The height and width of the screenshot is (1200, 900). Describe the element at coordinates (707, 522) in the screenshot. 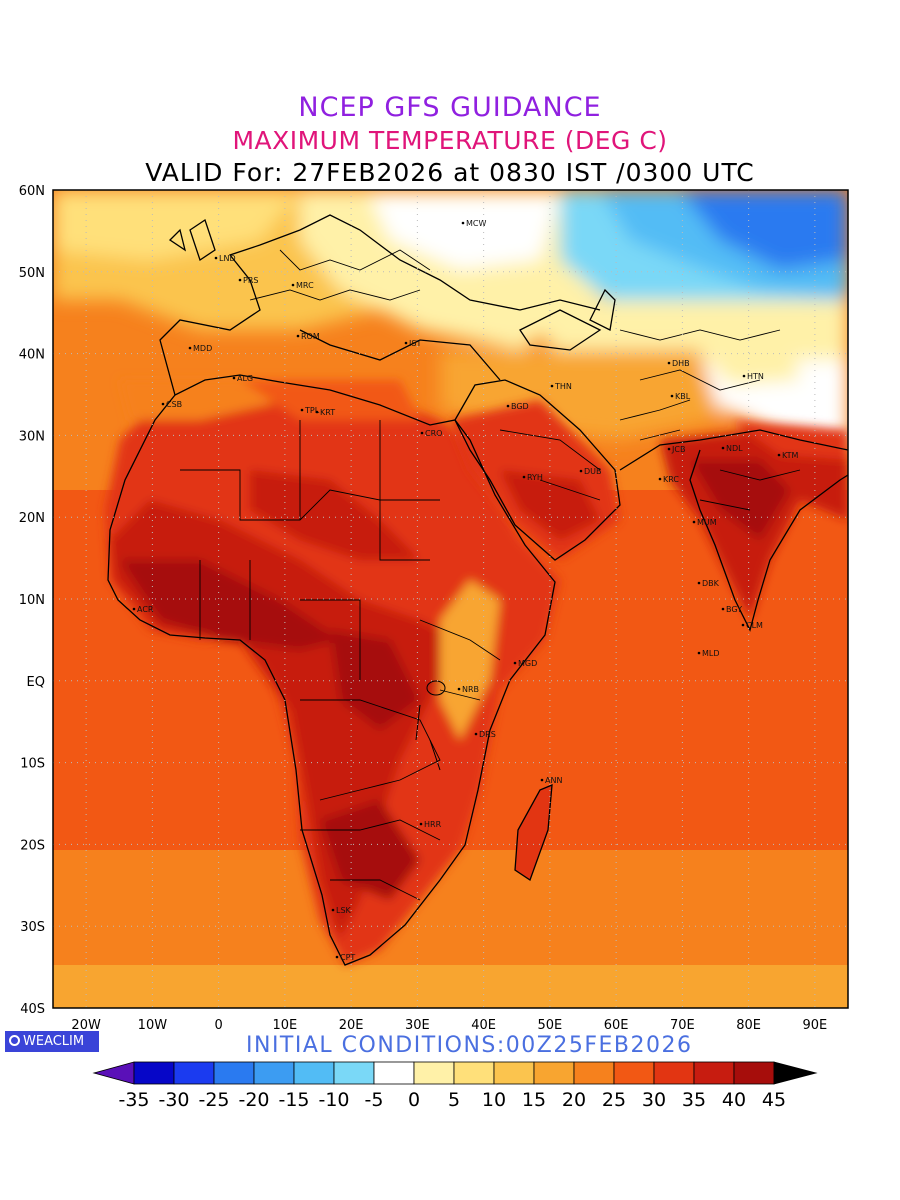

I see `city-label: MUM` at that location.